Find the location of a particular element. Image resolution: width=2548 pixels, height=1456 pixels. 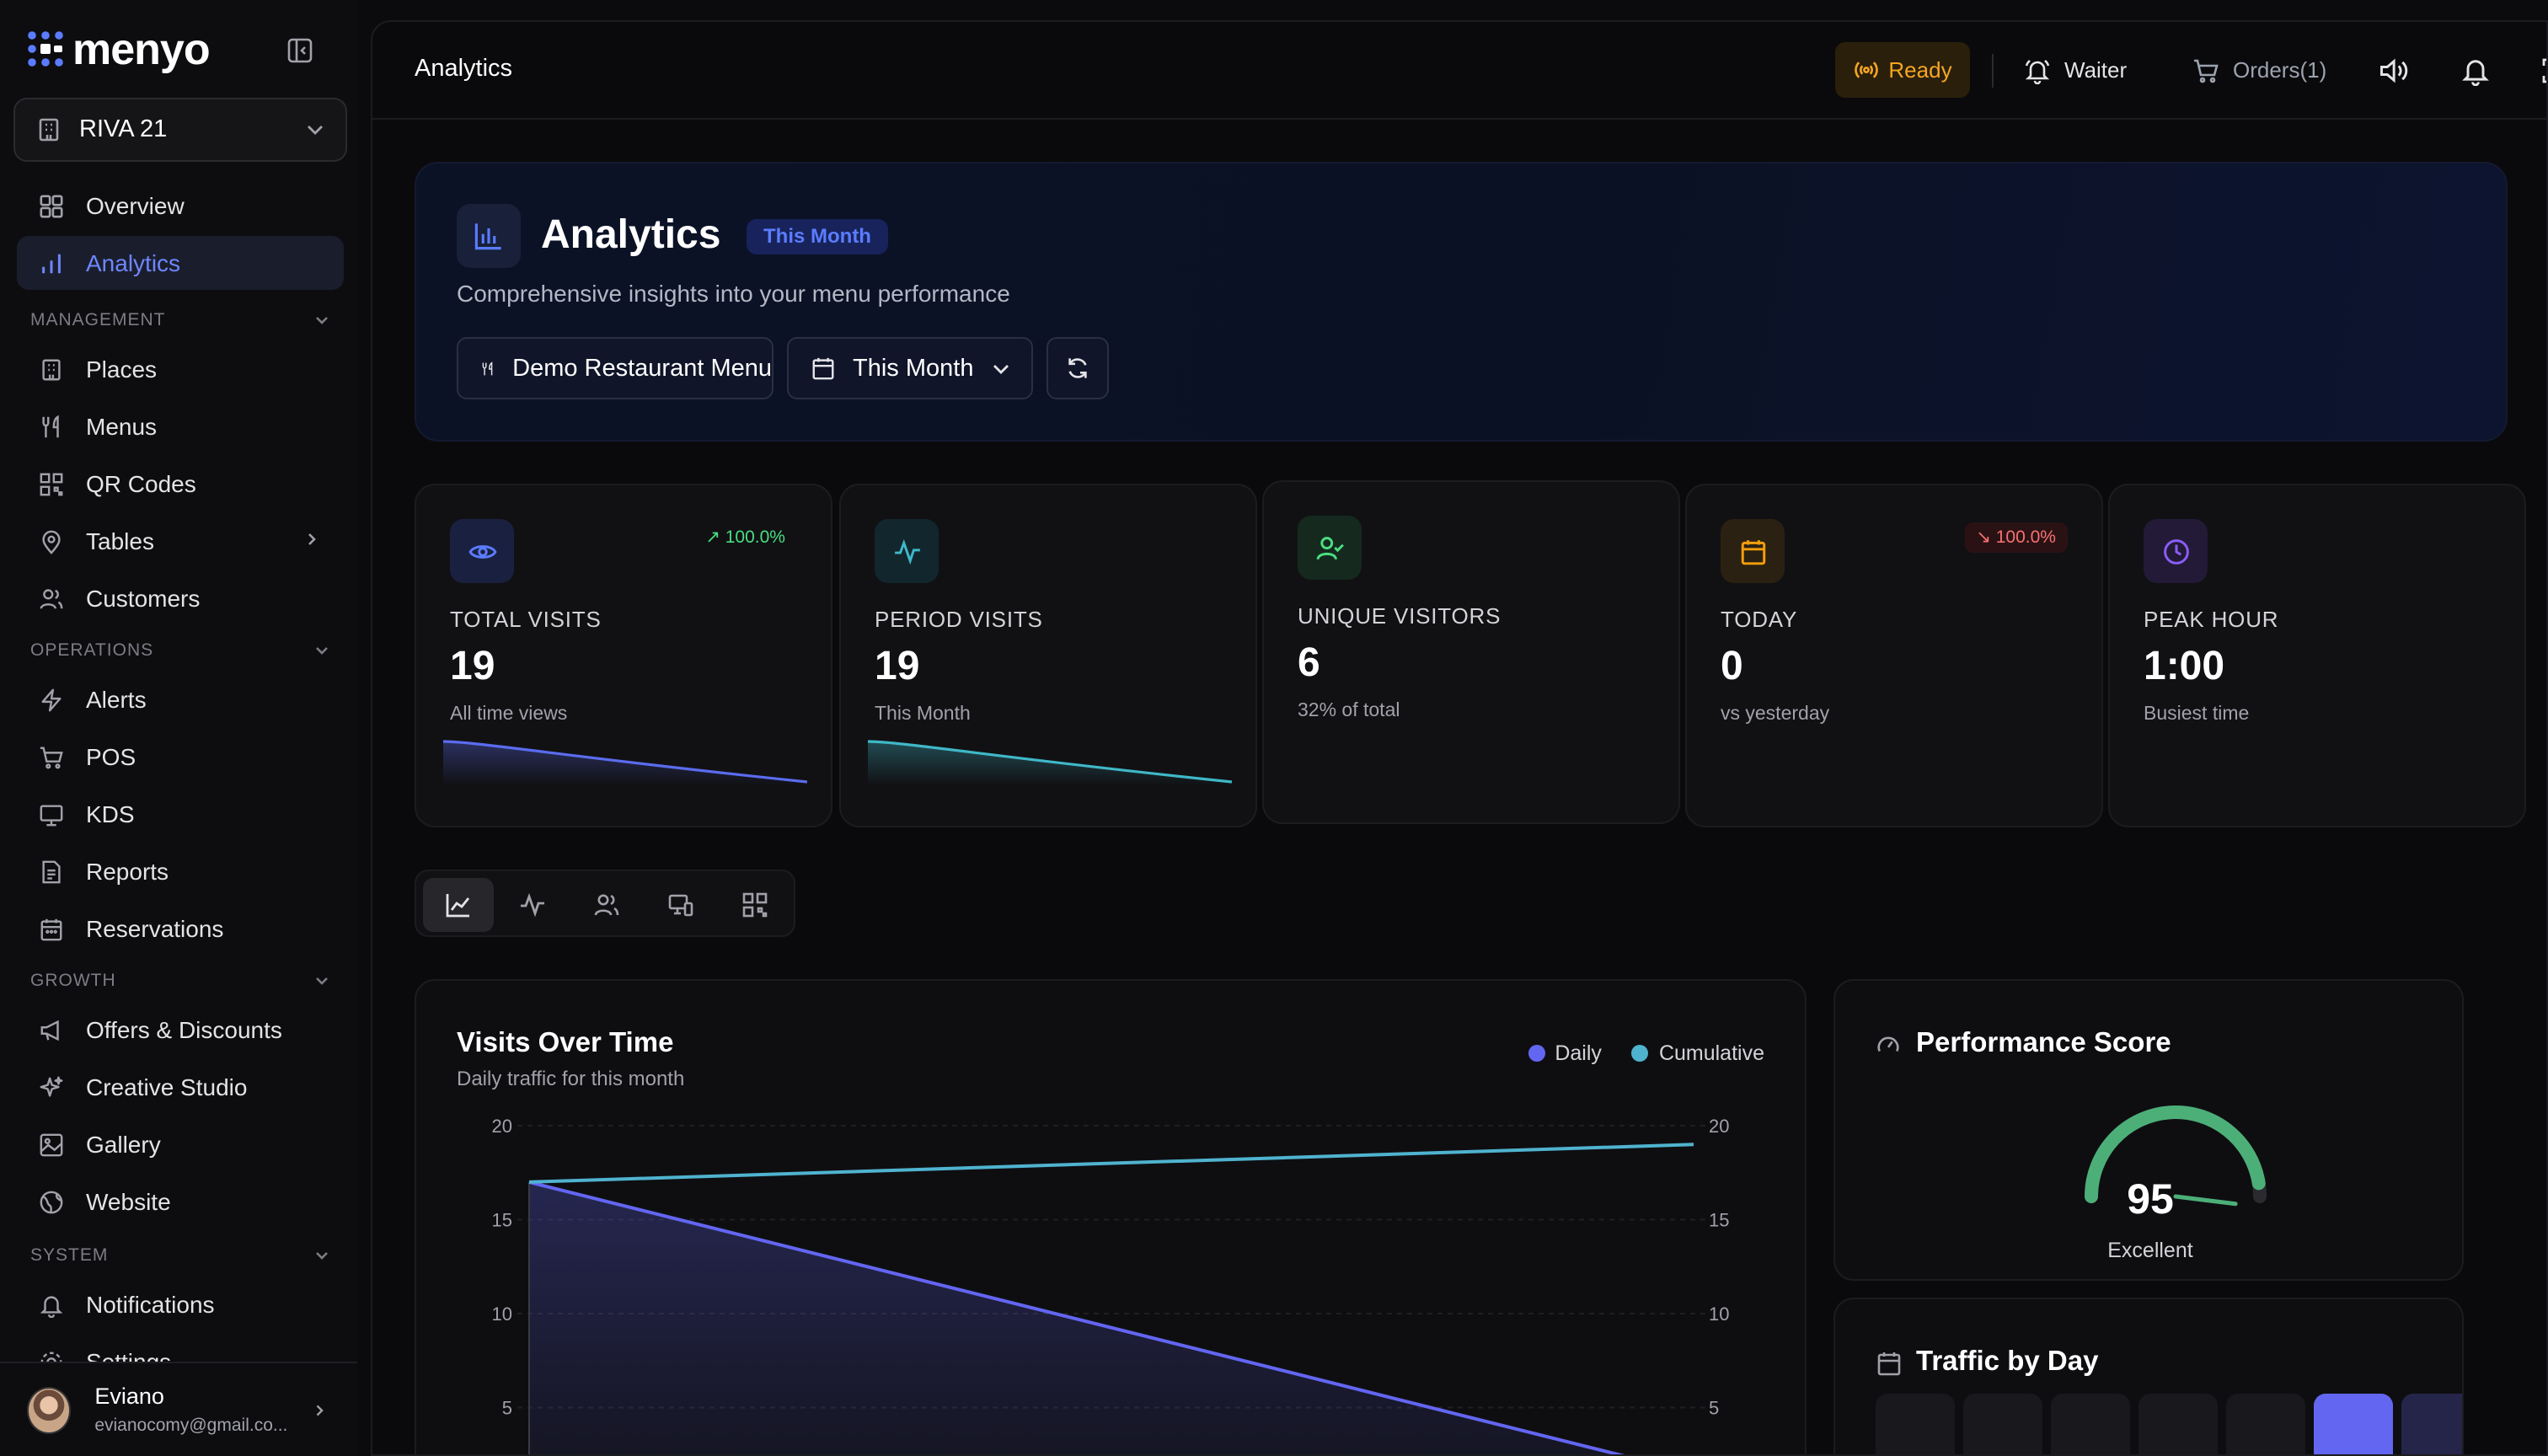

sidebar-item-places: Places is located at coordinates (180, 369).